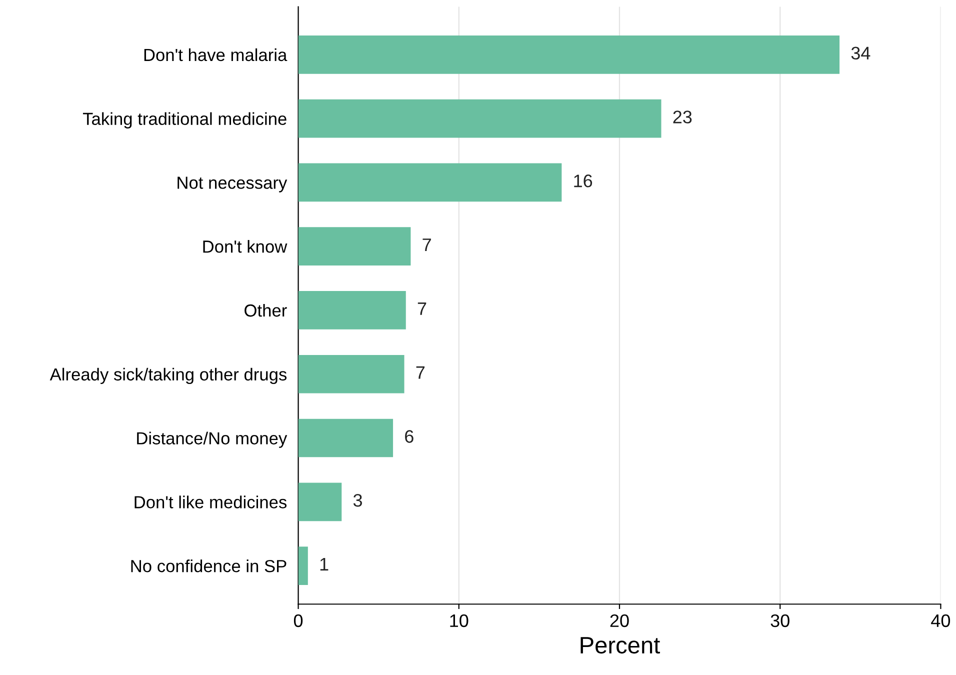  Describe the element at coordinates (780, 621) in the screenshot. I see `x-tick-label: 30` at that location.